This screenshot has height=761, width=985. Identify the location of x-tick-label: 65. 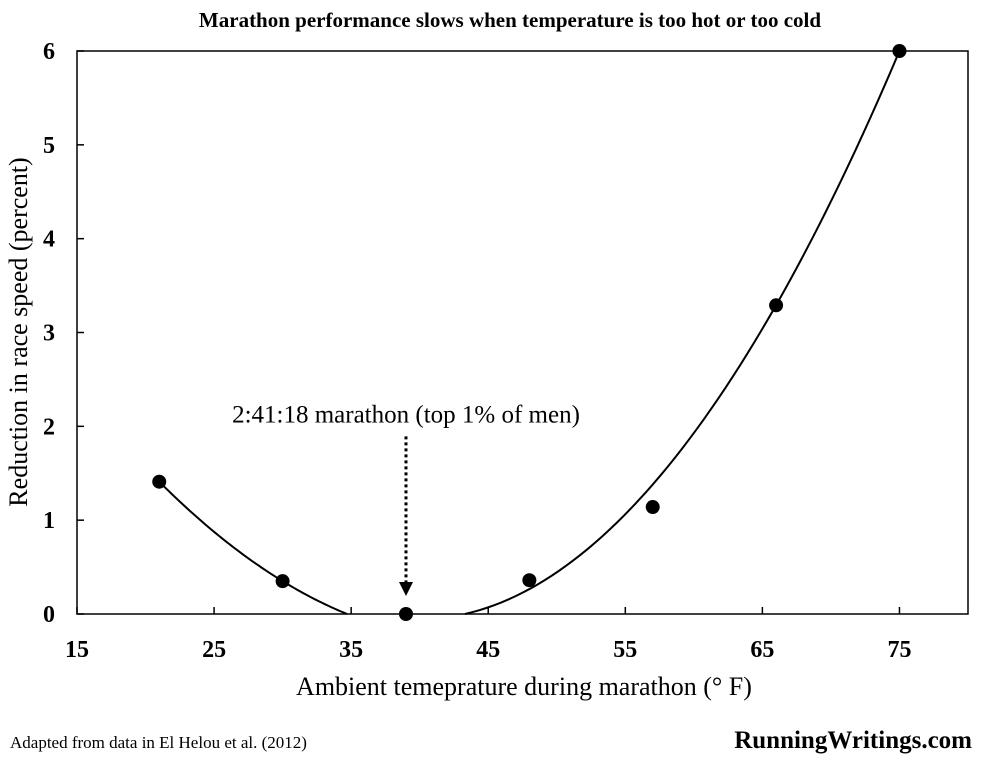
(762, 650).